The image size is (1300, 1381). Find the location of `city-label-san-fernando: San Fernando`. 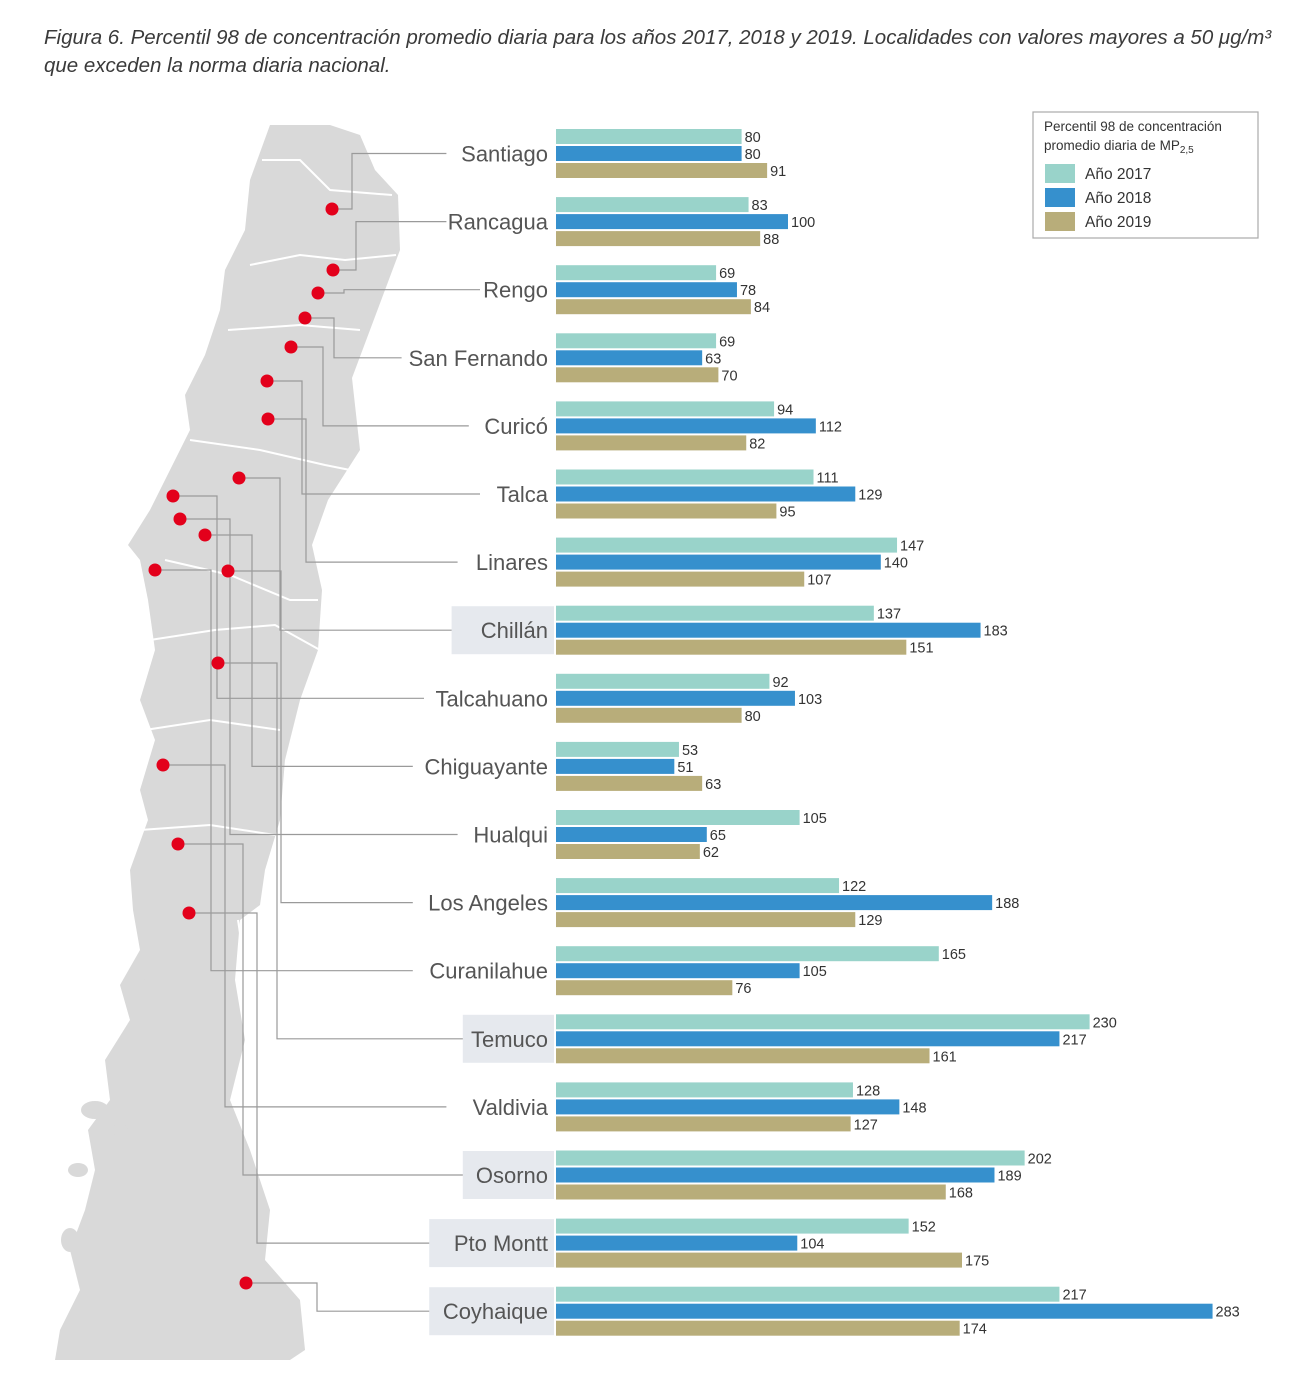

city-label-san-fernando: San Fernando is located at coordinates (478, 358).